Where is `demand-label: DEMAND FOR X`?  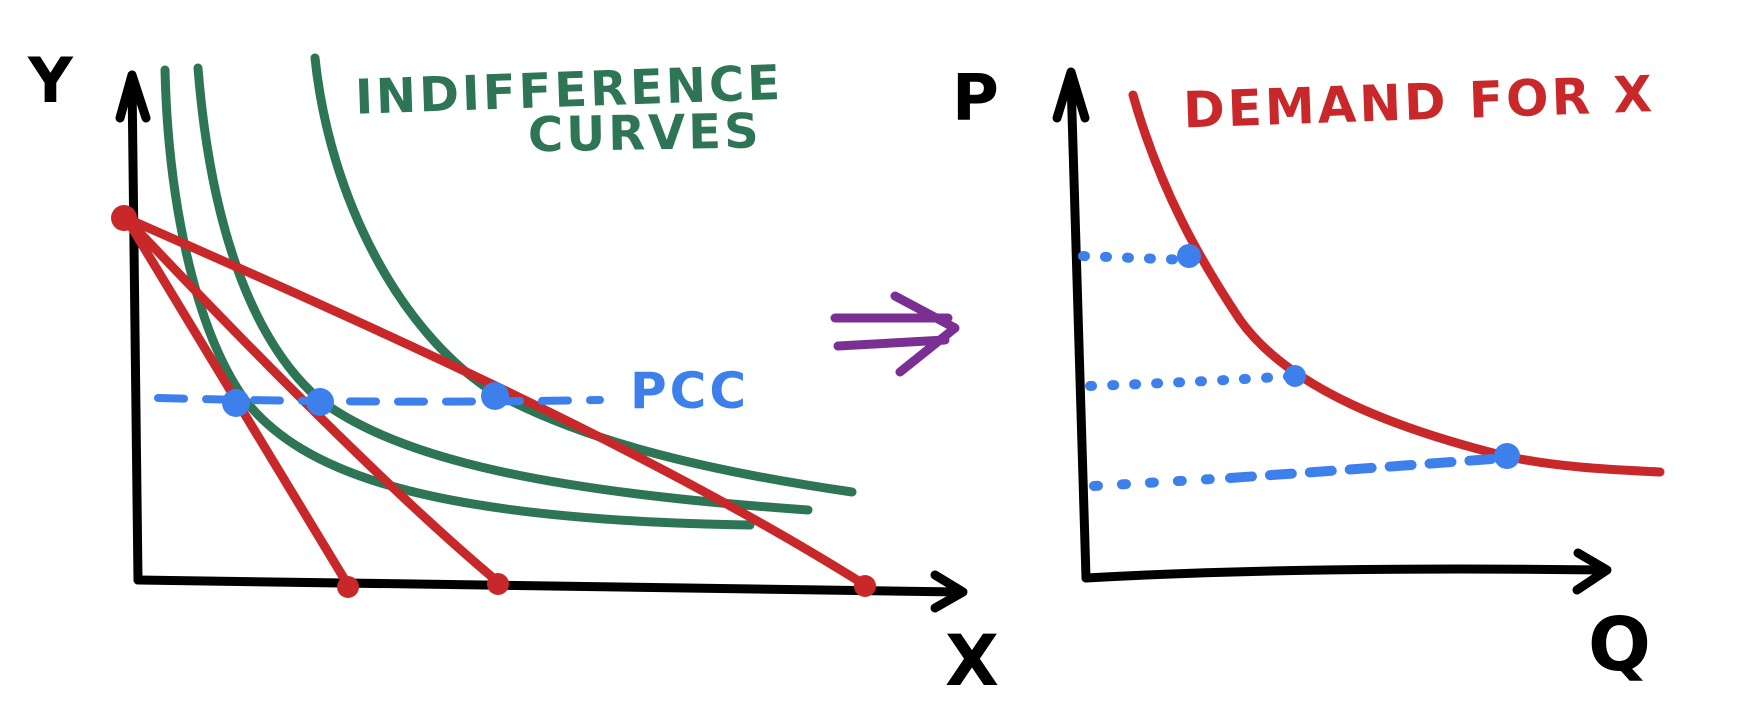 demand-label: DEMAND FOR X is located at coordinates (1419, 102).